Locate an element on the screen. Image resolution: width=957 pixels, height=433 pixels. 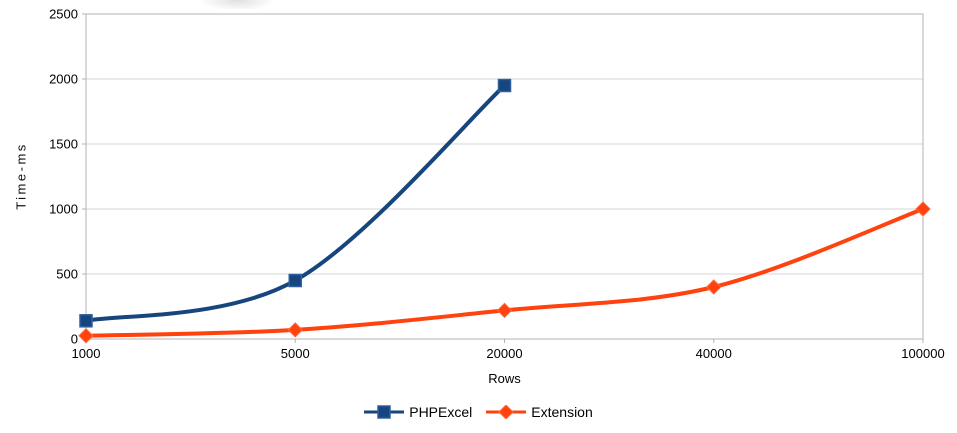
legend-item-extension: Extension is located at coordinates (539, 412).